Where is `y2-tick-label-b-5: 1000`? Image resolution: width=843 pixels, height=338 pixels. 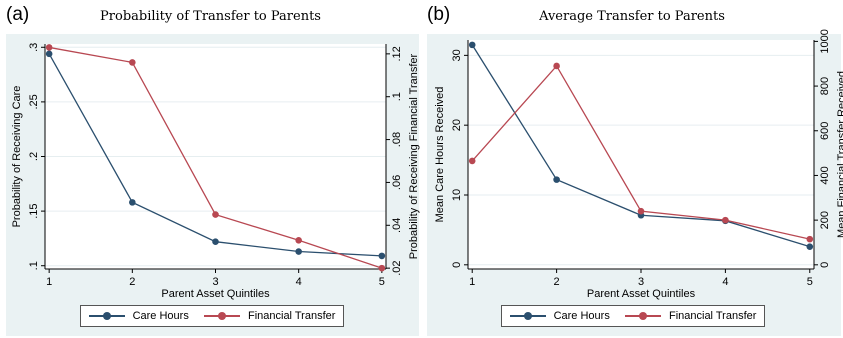 y2-tick-label-b-5: 1000 is located at coordinates (825, 41).